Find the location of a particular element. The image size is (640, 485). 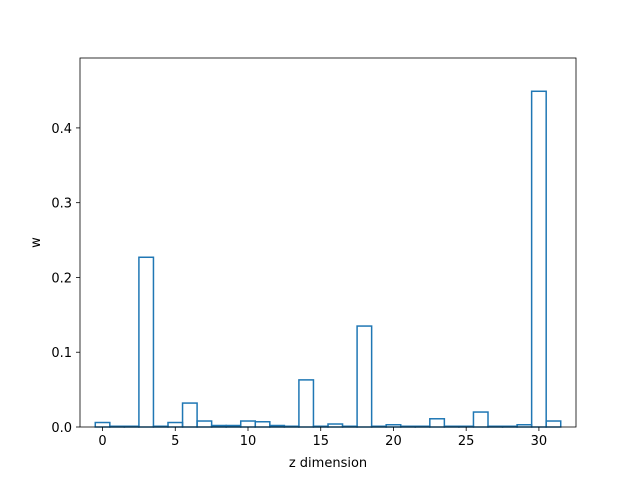

x-tick-label: 20 is located at coordinates (393, 441).